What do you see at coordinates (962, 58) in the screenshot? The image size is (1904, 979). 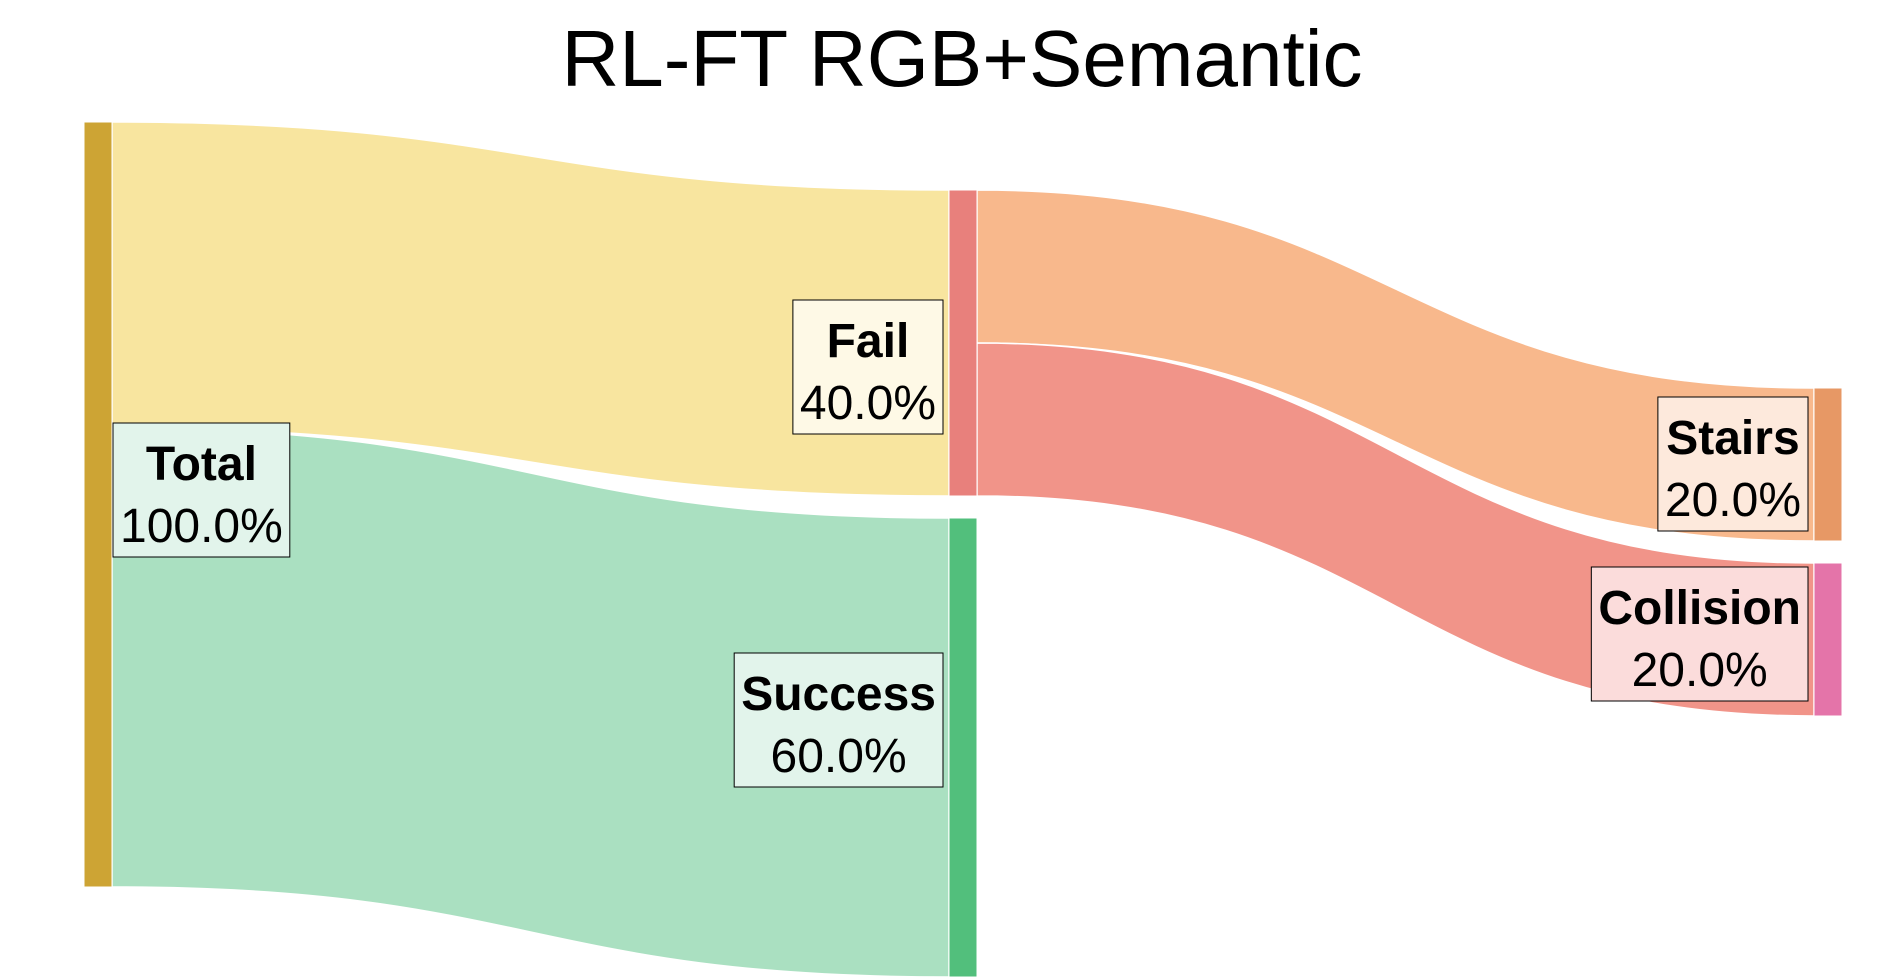 I see `chart-title: RL-FT RGB+Semantic` at bounding box center [962, 58].